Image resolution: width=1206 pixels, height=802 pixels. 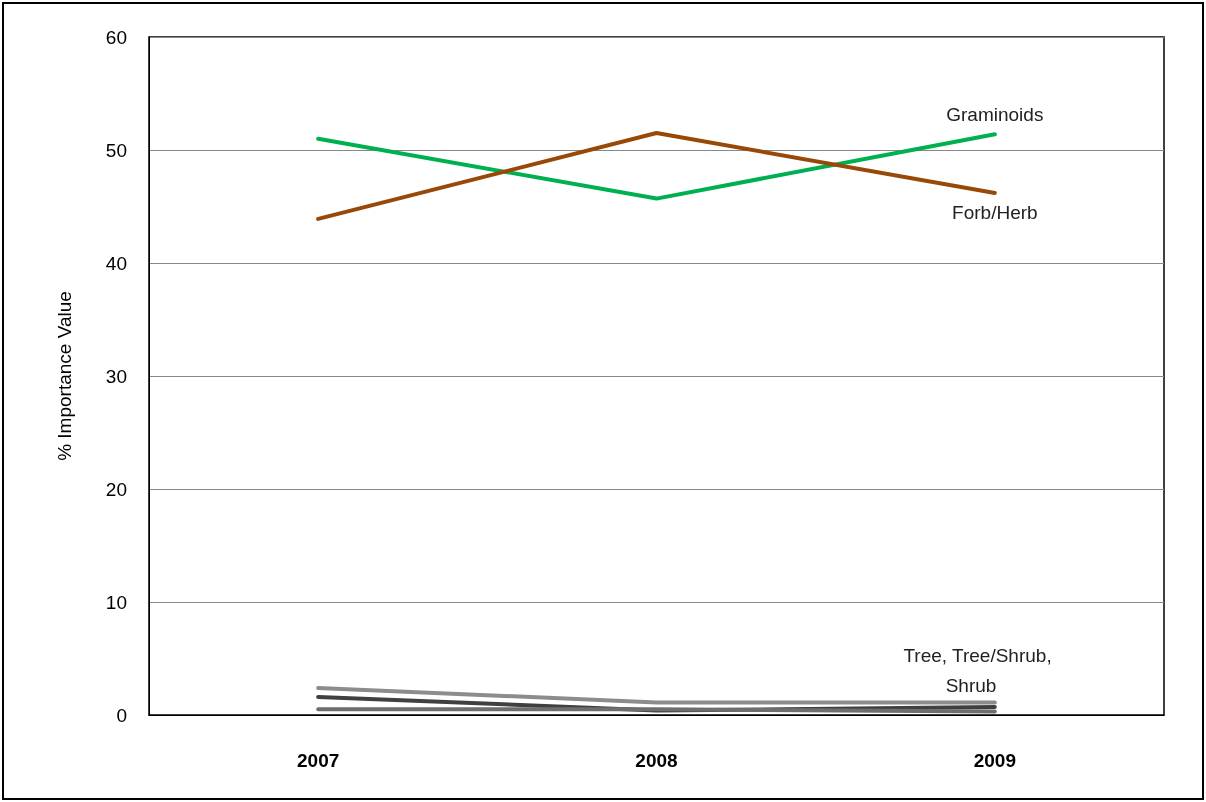 I want to click on x-tick-label: 2008, so click(x=656, y=760).